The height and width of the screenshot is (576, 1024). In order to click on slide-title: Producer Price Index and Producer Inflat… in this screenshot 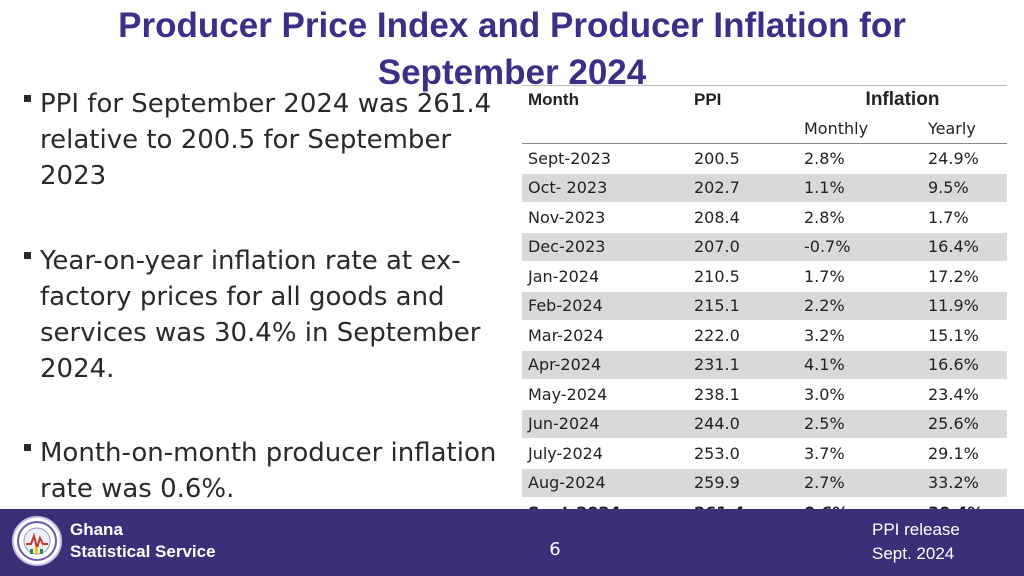, I will do `click(512, 49)`.